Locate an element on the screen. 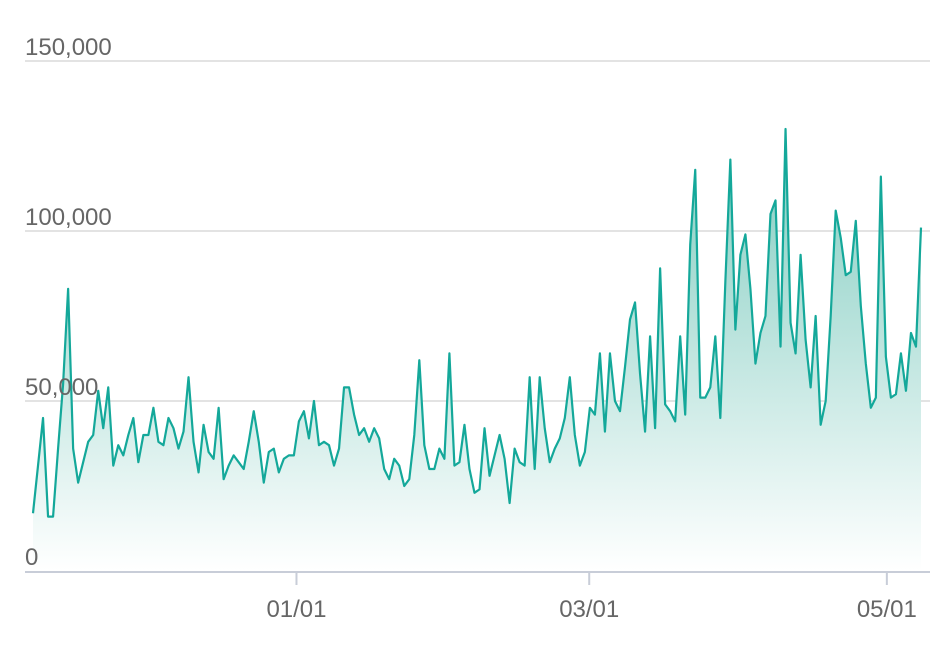 The width and height of the screenshot is (948, 652). x-tick-label: 03/01 is located at coordinates (589, 609).